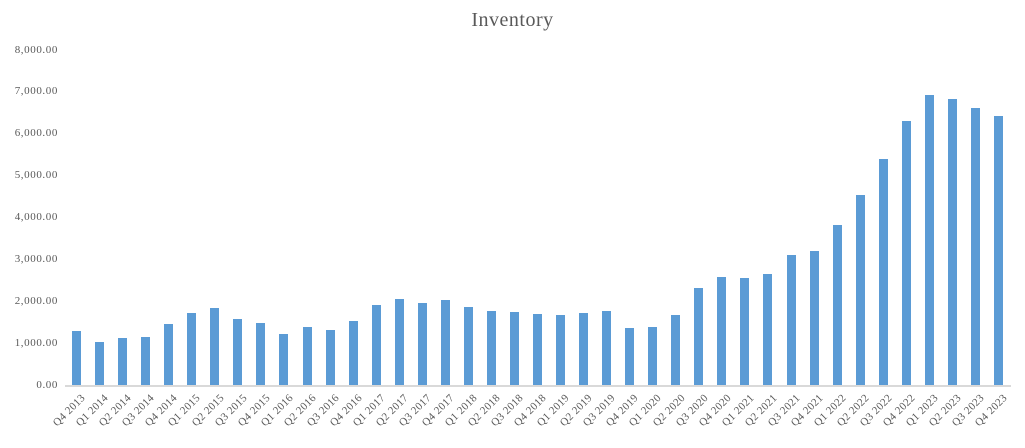  I want to click on x-axis-line, so click(538, 386).